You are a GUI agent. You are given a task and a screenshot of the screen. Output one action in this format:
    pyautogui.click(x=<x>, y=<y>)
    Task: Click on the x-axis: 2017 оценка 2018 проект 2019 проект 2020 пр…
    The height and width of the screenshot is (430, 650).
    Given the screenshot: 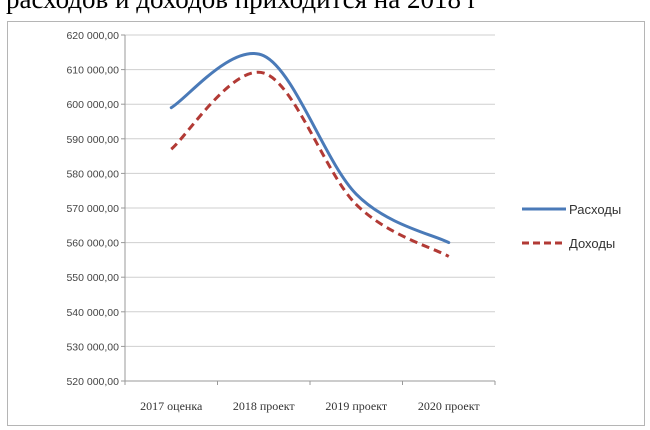 What is the action you would take?
    pyautogui.click(x=310, y=396)
    